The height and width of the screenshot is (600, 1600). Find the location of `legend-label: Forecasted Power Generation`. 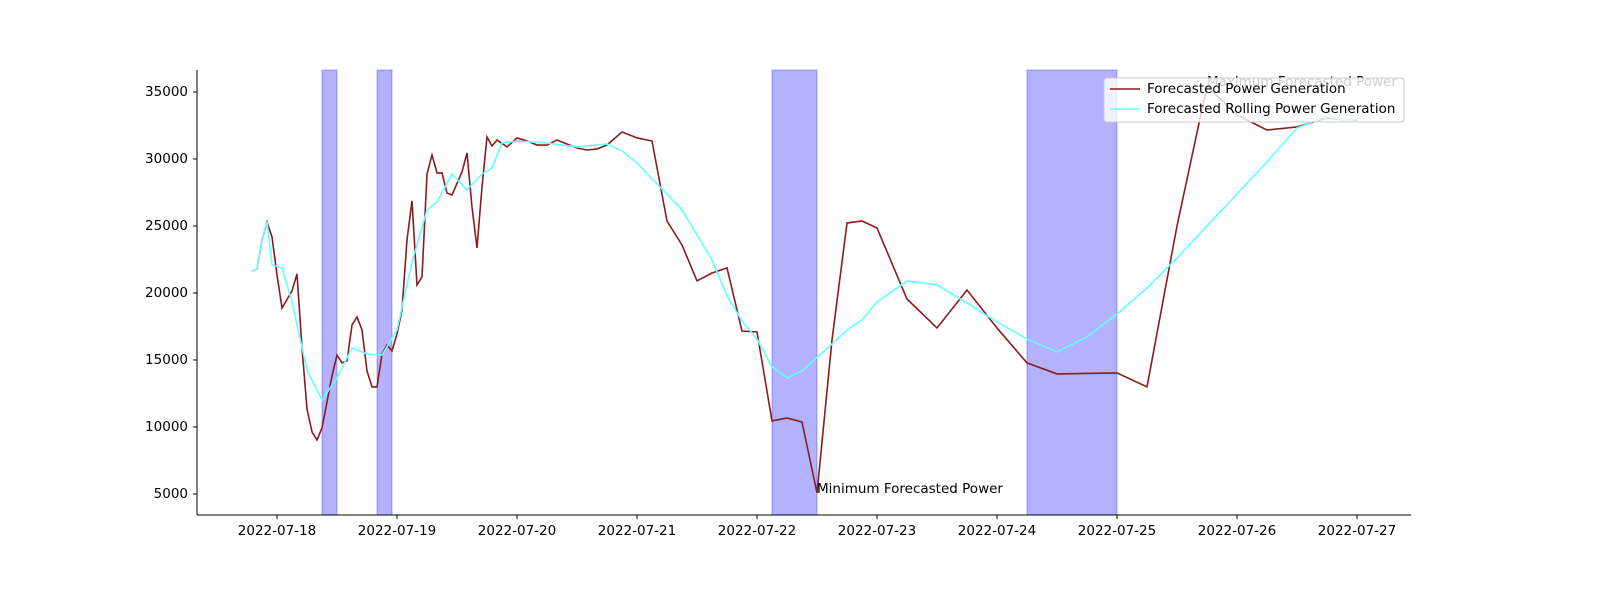

legend-label: Forecasted Power Generation is located at coordinates (1246, 89).